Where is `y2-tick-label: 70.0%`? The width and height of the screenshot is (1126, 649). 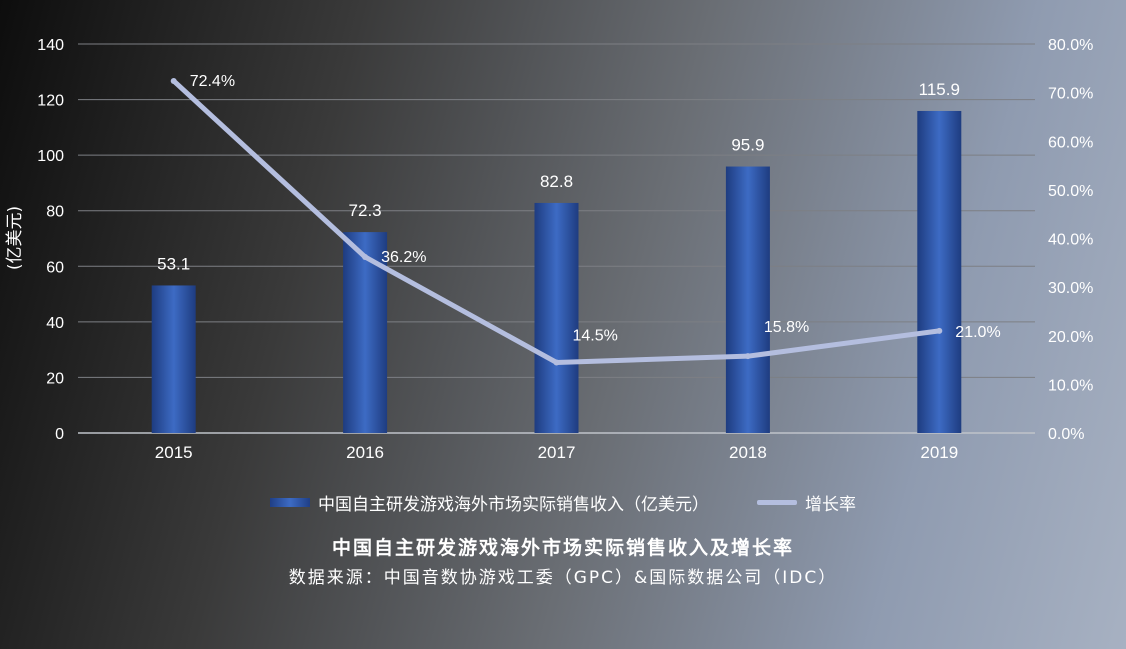 y2-tick-label: 70.0% is located at coordinates (1070, 94).